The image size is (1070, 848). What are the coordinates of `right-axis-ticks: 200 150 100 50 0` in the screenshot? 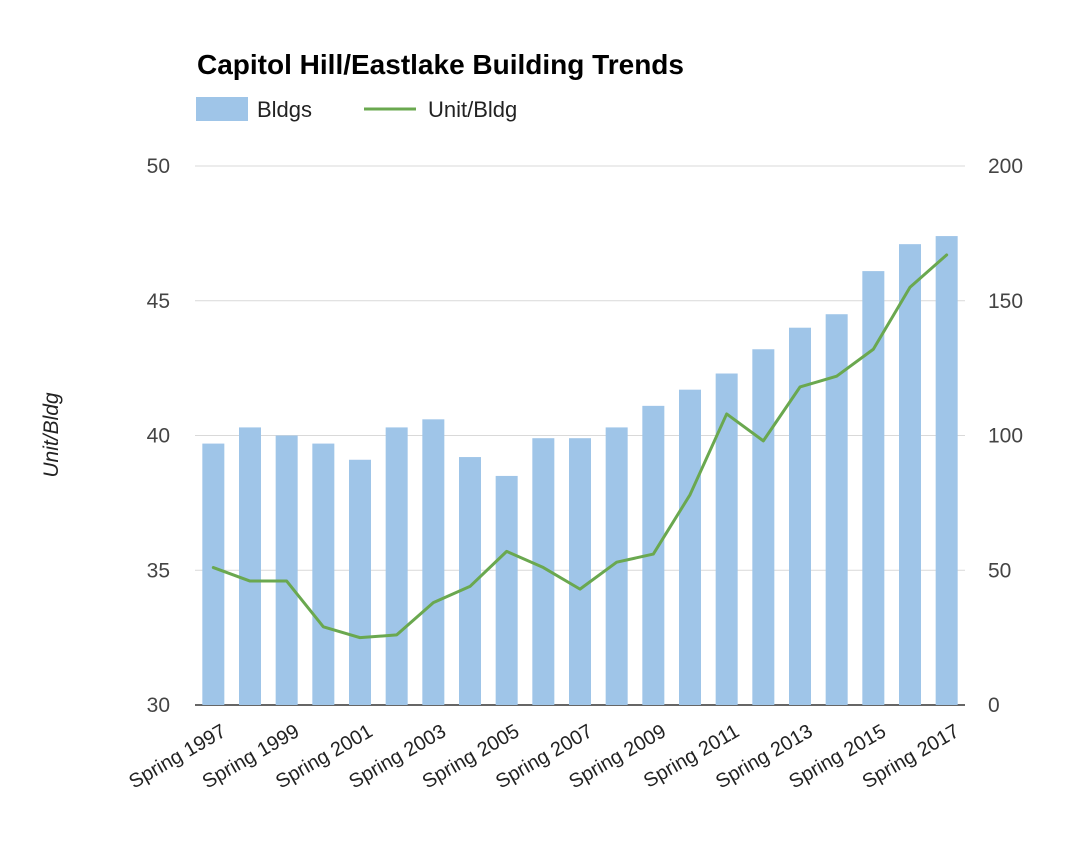 It's located at (1005, 436).